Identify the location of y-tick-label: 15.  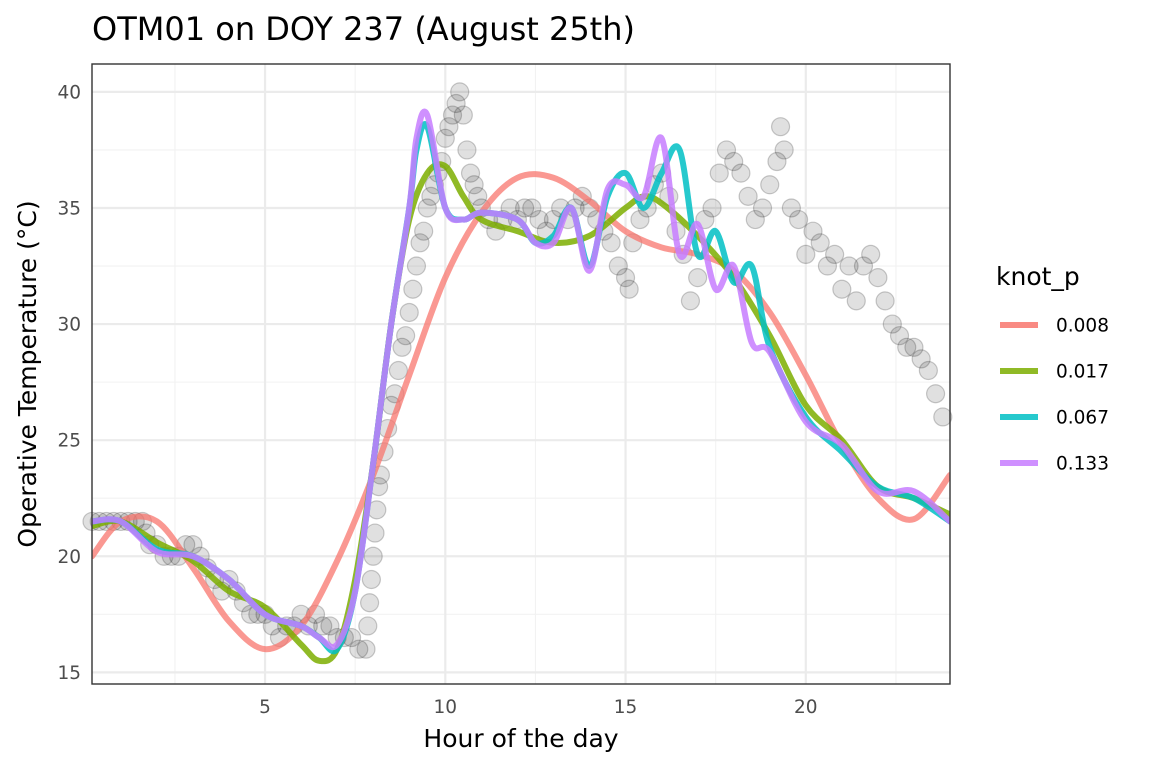
(69, 673).